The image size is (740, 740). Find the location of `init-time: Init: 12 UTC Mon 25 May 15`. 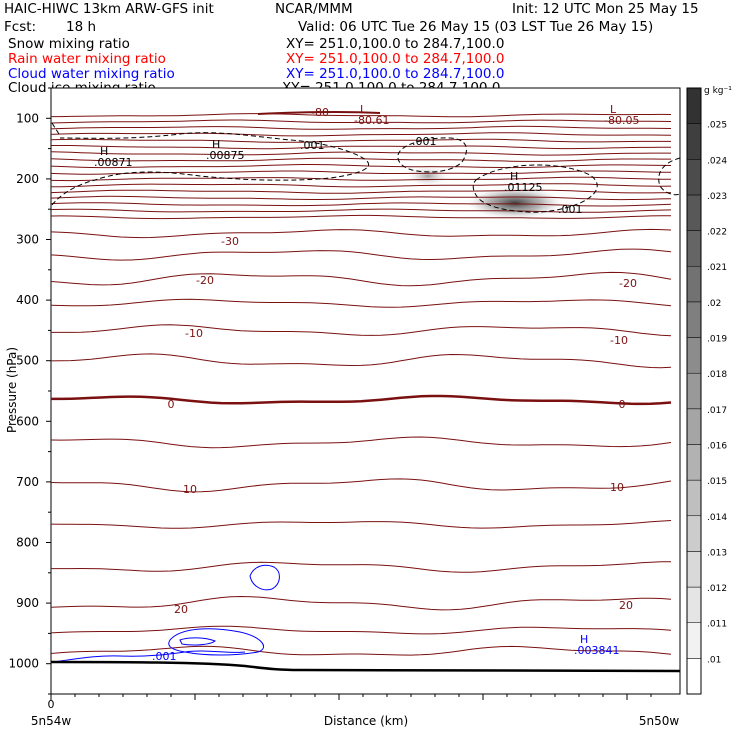

init-time: Init: 12 UTC Mon 25 May 15 is located at coordinates (605, 9).